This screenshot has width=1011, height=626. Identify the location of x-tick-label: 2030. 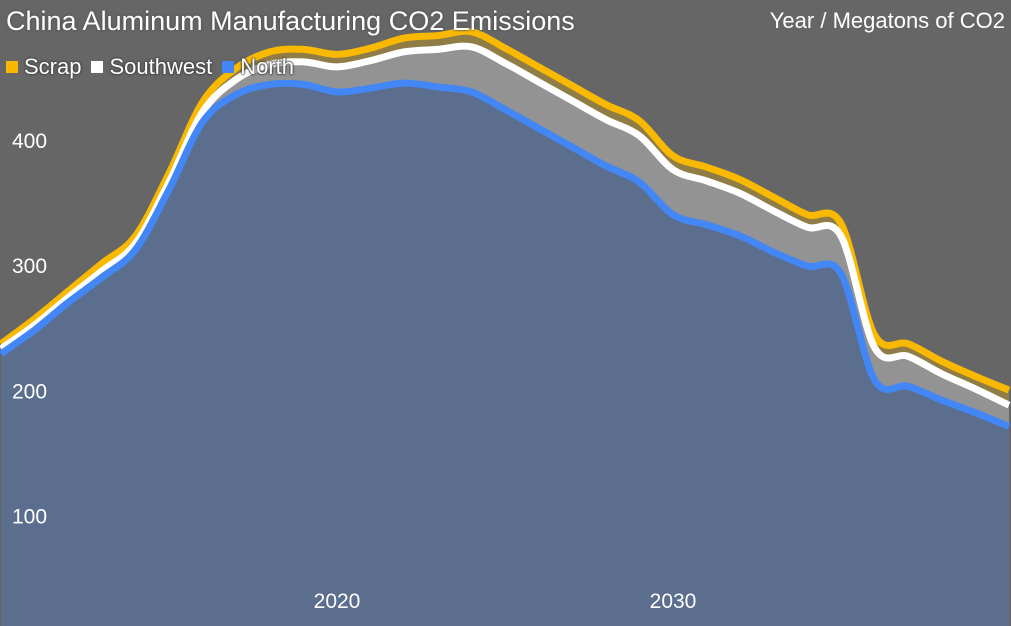
(673, 601).